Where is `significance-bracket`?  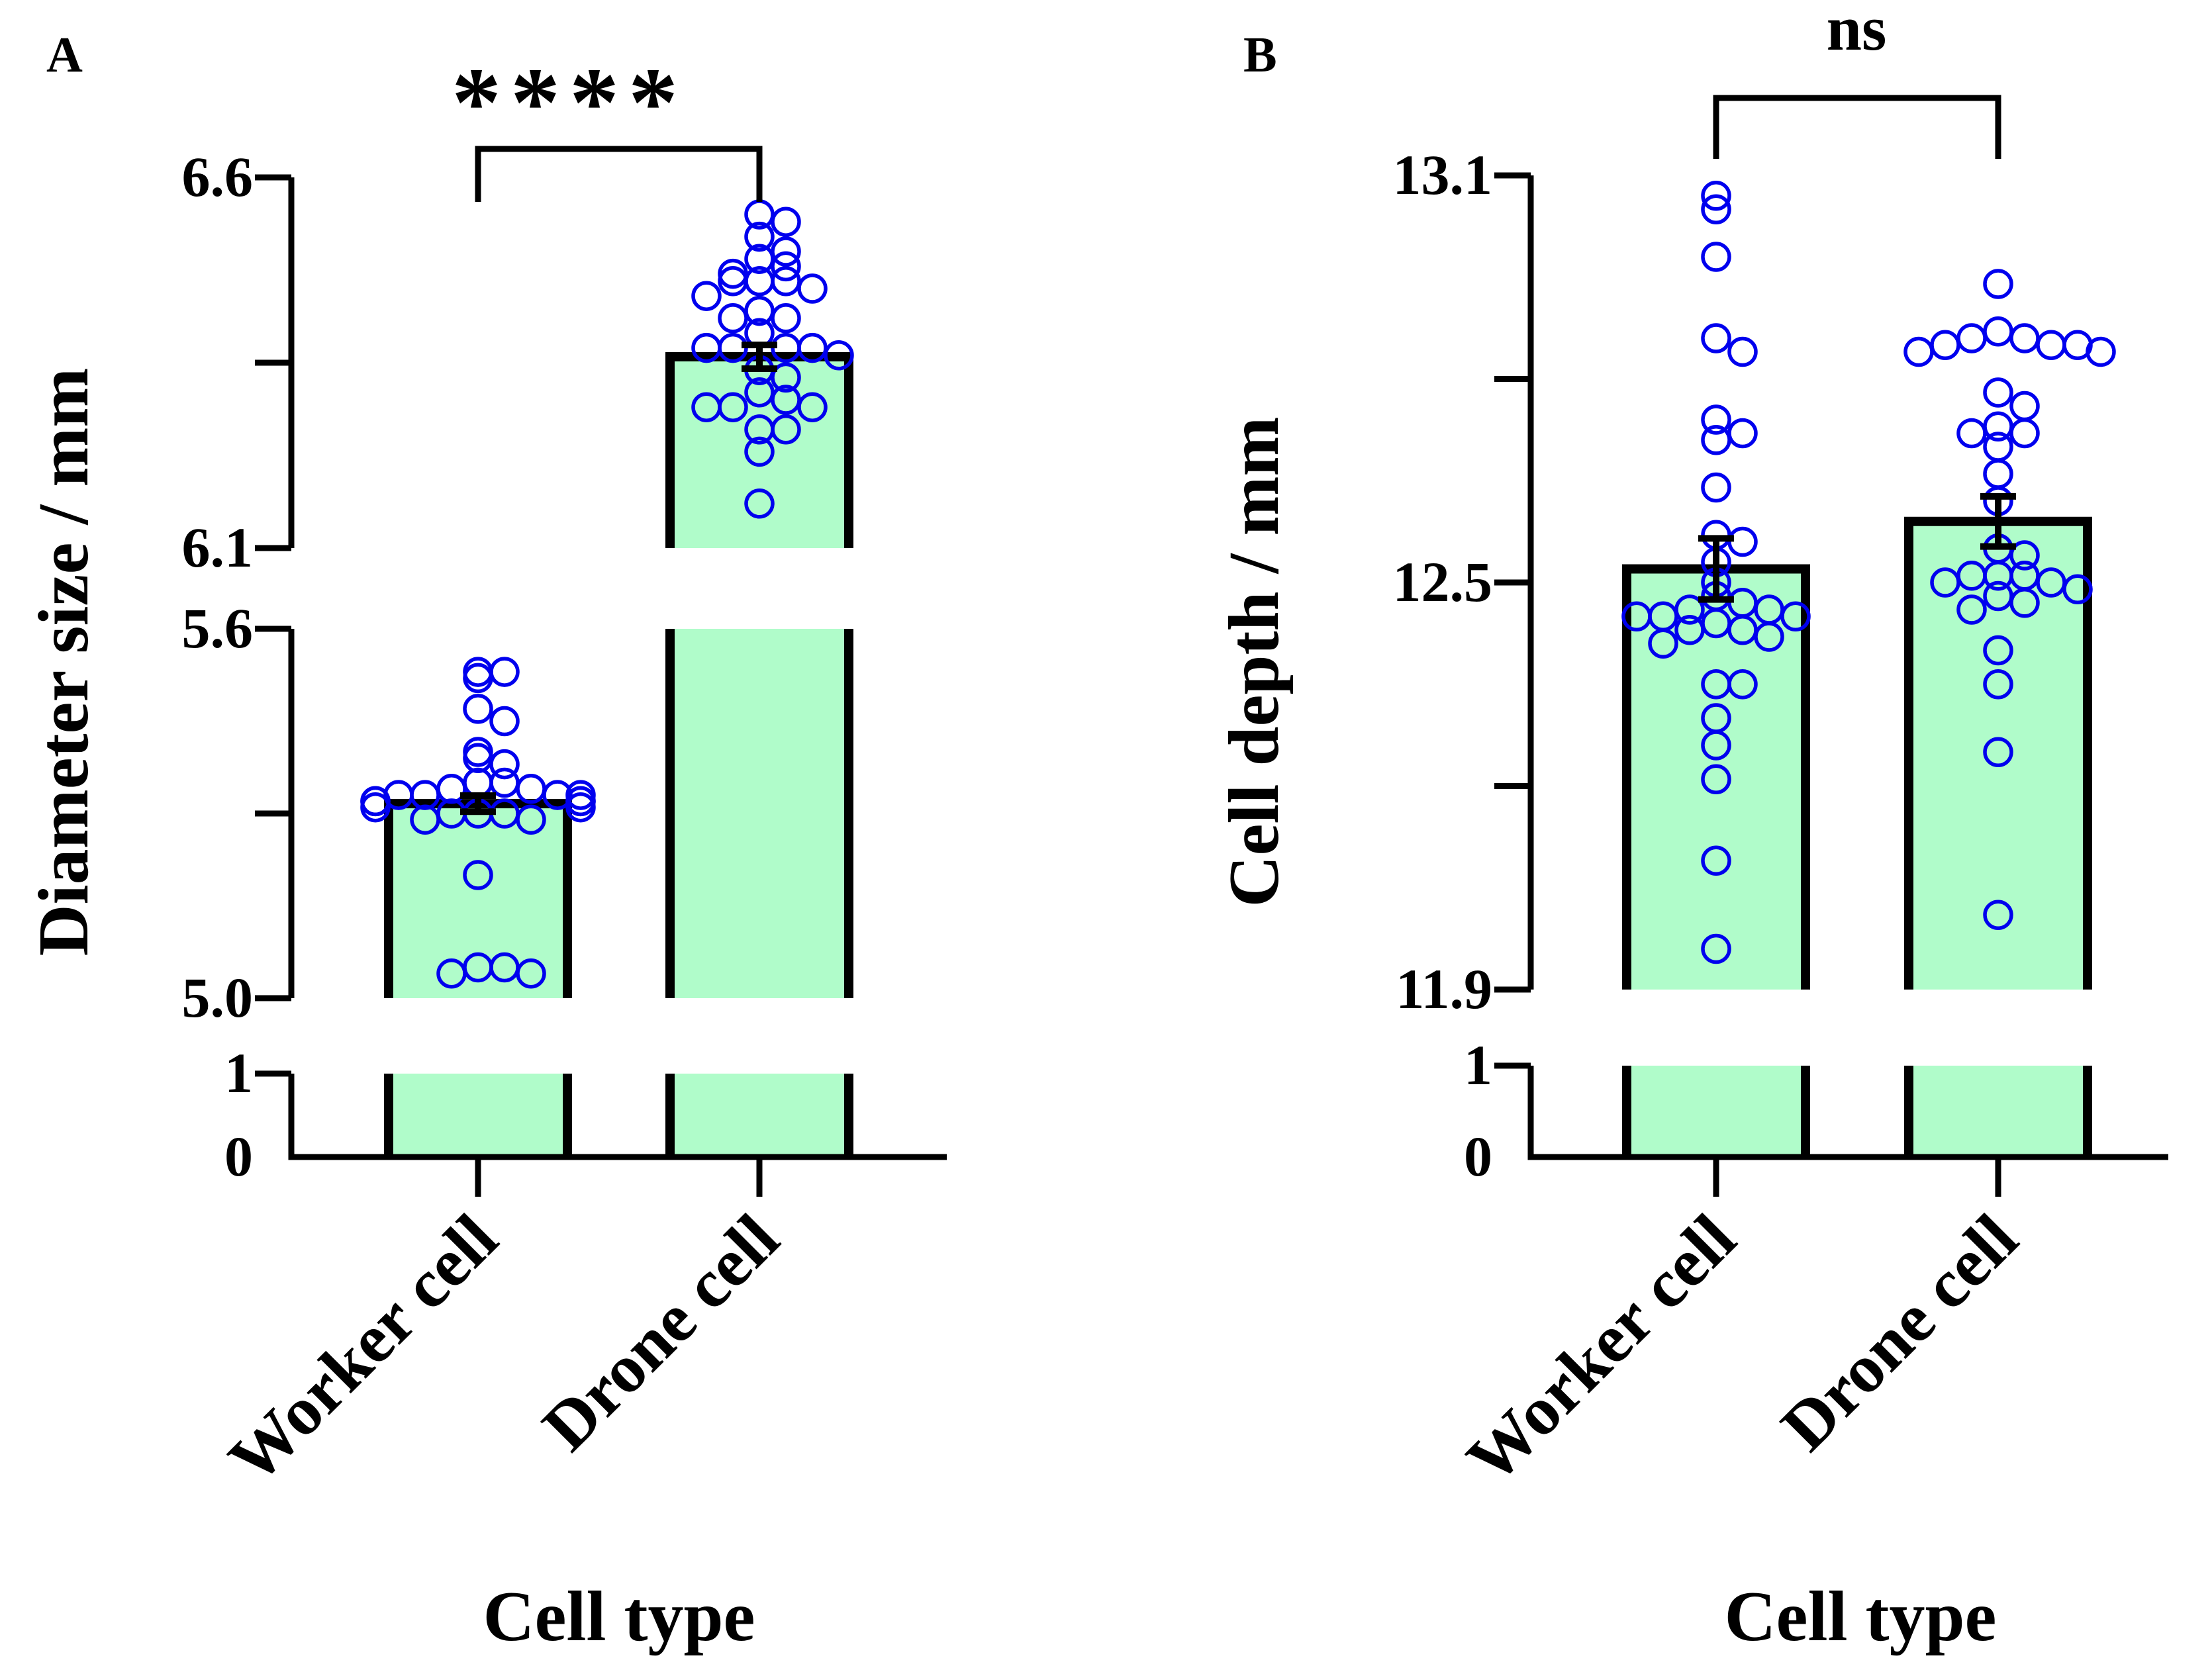 significance-bracket is located at coordinates (619, 174).